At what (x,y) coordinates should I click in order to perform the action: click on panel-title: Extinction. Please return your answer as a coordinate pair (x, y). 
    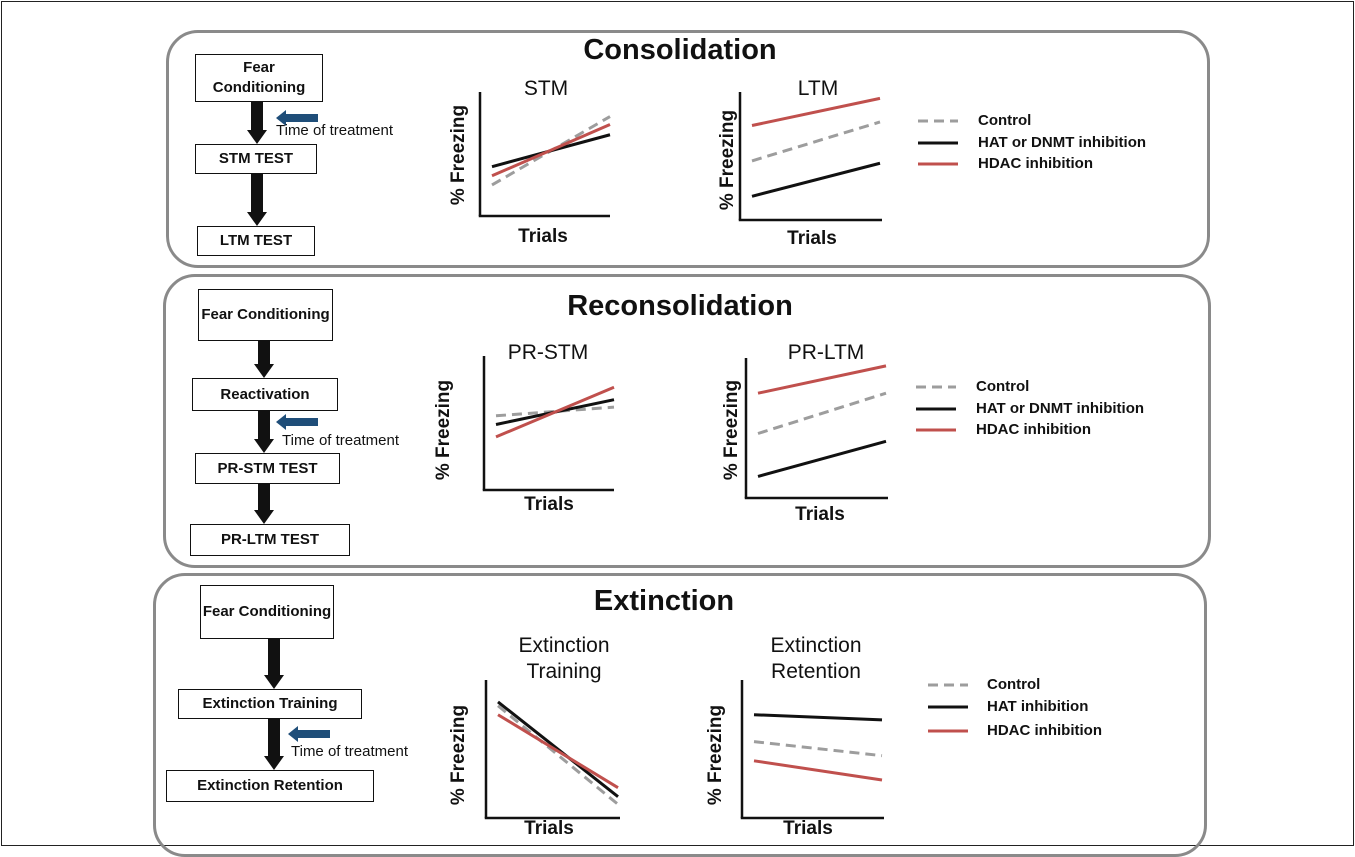
    Looking at the image, I should click on (664, 601).